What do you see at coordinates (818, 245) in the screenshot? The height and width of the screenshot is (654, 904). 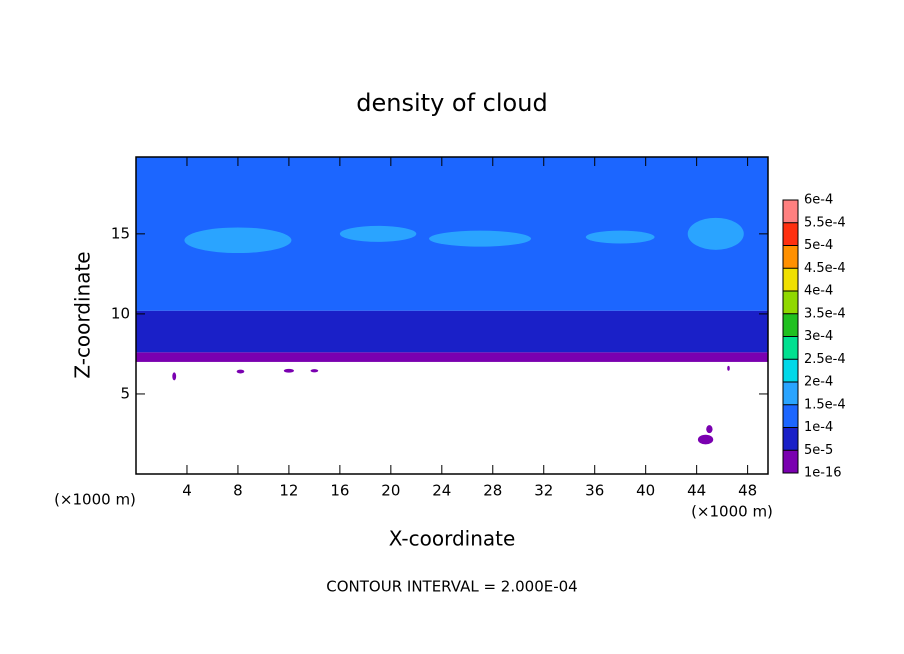 I see `colorbar-label: 5e-4` at bounding box center [818, 245].